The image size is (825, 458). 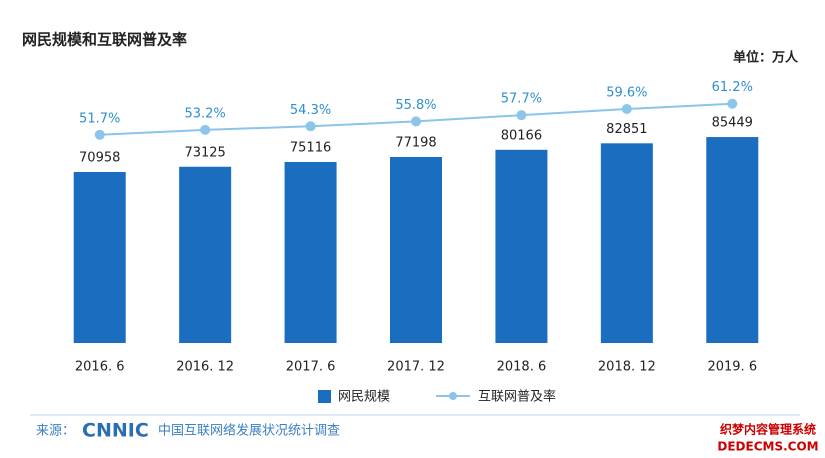 What do you see at coordinates (415, 105) in the screenshot?
I see `data-label: 55.8%` at bounding box center [415, 105].